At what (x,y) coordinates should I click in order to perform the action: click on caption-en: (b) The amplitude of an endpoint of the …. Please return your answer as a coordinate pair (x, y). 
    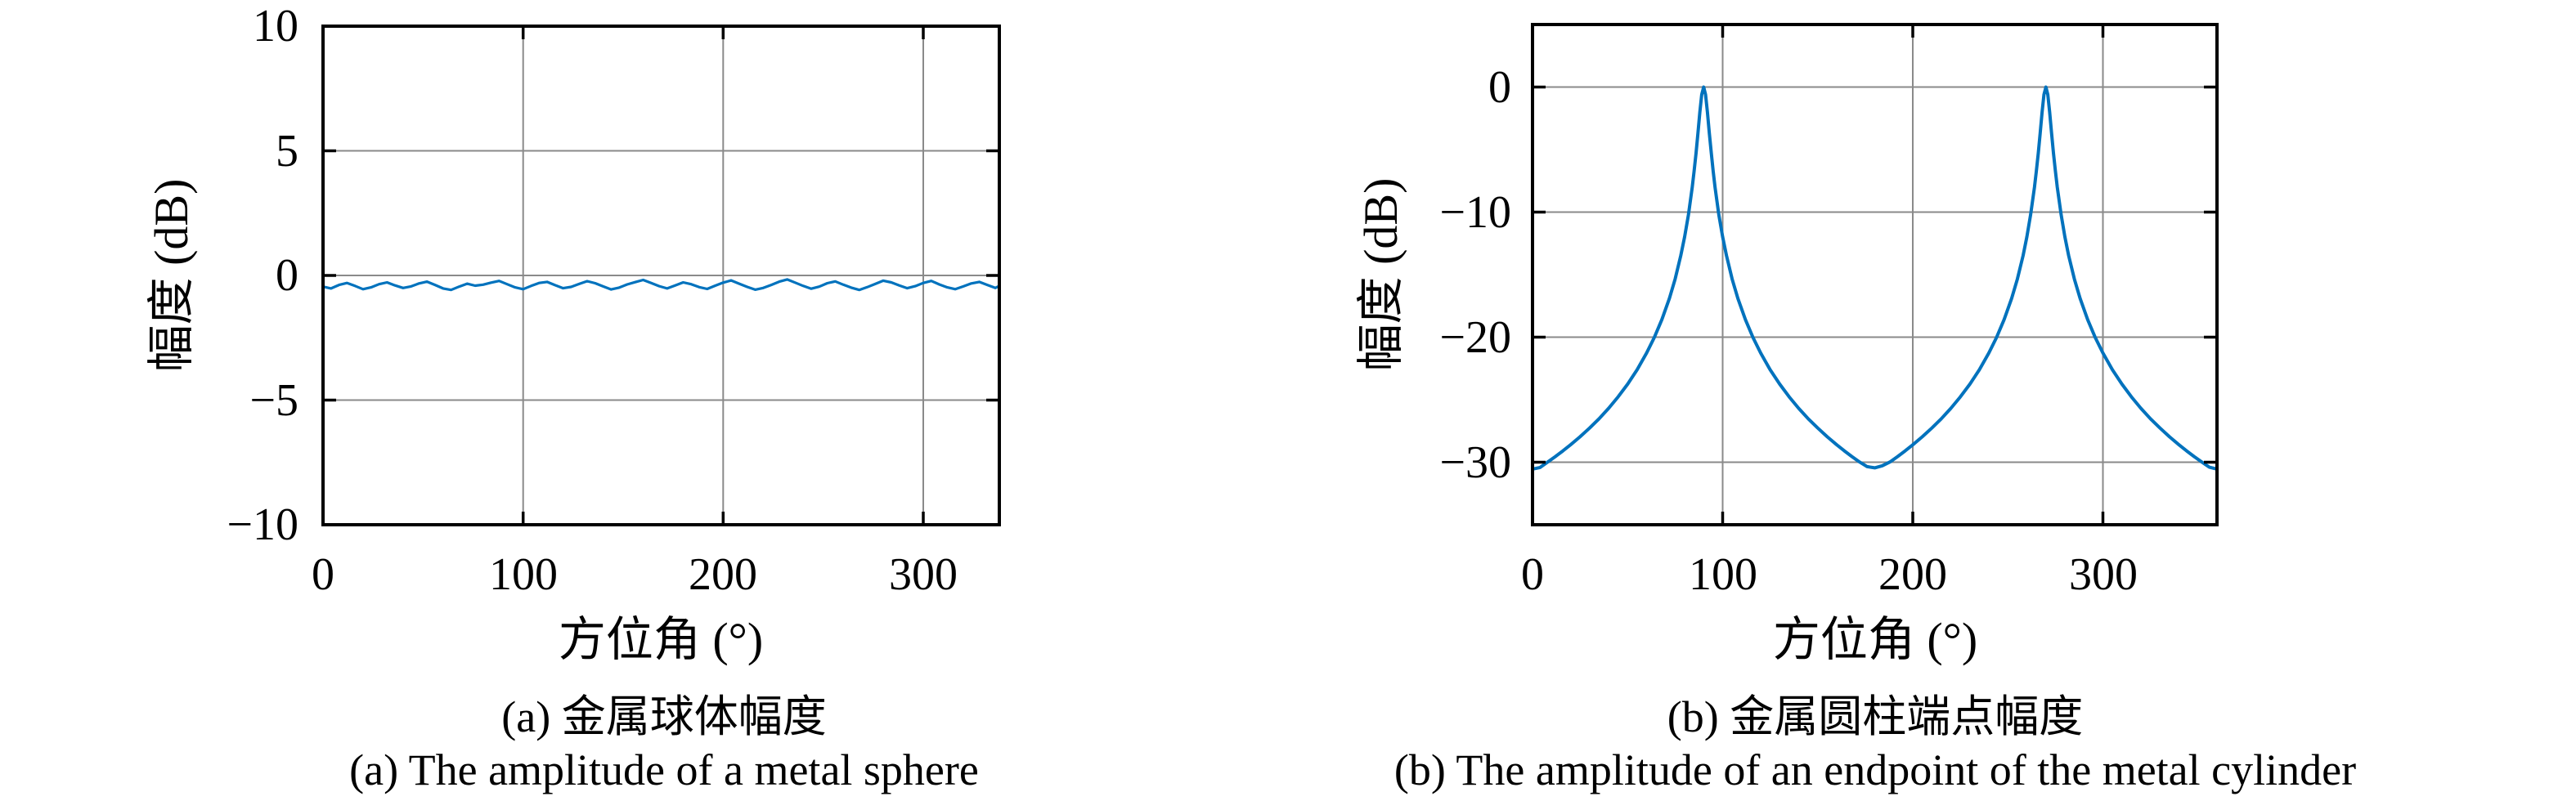
    Looking at the image, I should click on (1875, 769).